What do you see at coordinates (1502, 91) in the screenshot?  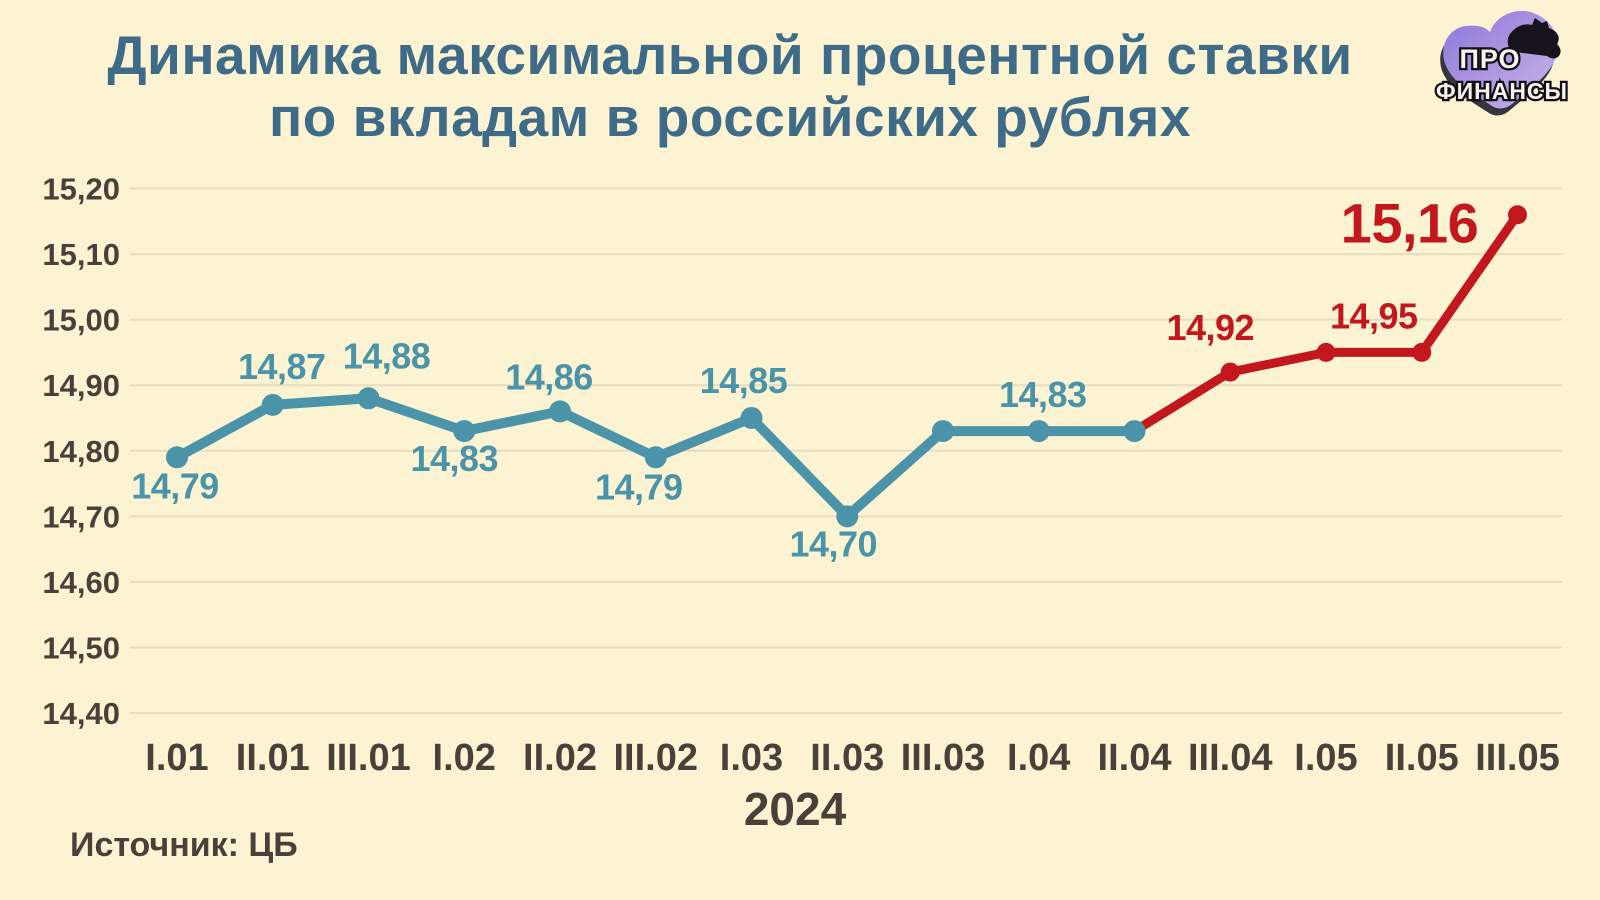 I see `logo-text-line2: ФИНАНСЫ` at bounding box center [1502, 91].